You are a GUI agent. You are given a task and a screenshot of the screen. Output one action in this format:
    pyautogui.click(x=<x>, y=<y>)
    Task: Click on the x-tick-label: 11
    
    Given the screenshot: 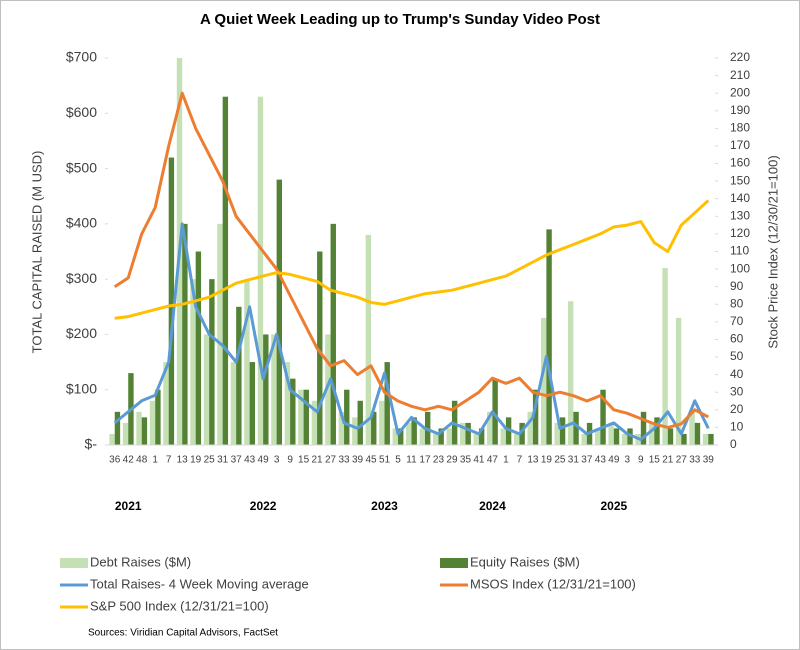 What is the action you would take?
    pyautogui.click(x=411, y=460)
    